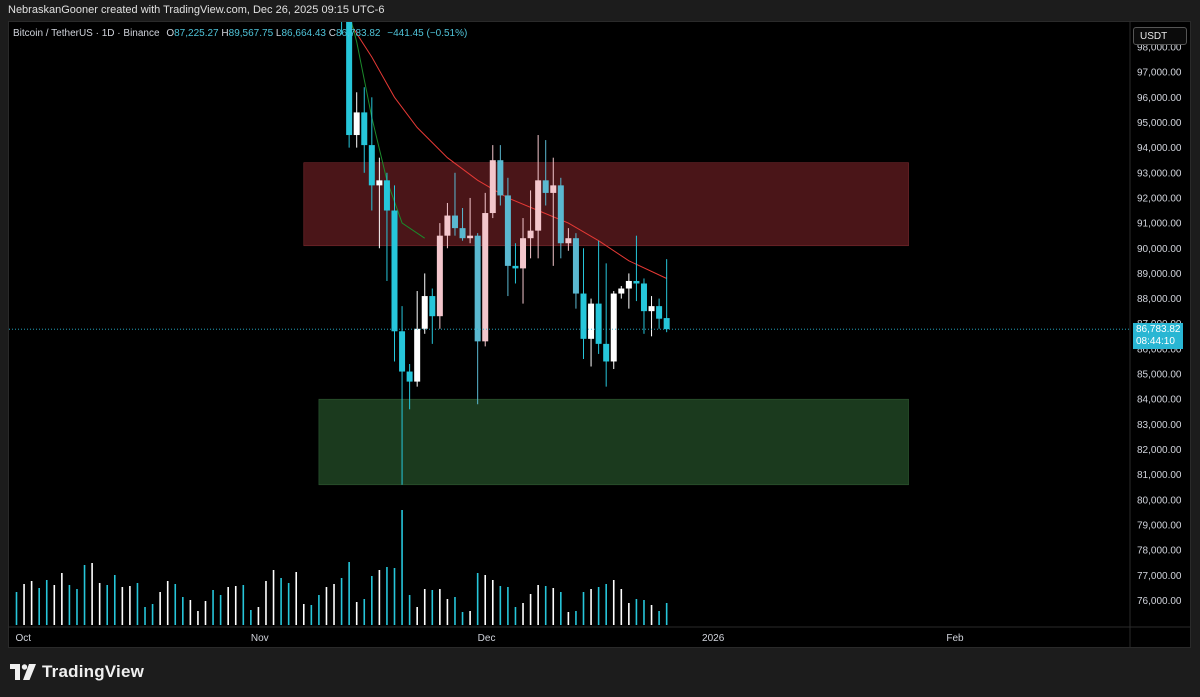  What do you see at coordinates (1159, 148) in the screenshot?
I see `y-tick-label: 94,000.00` at bounding box center [1159, 148].